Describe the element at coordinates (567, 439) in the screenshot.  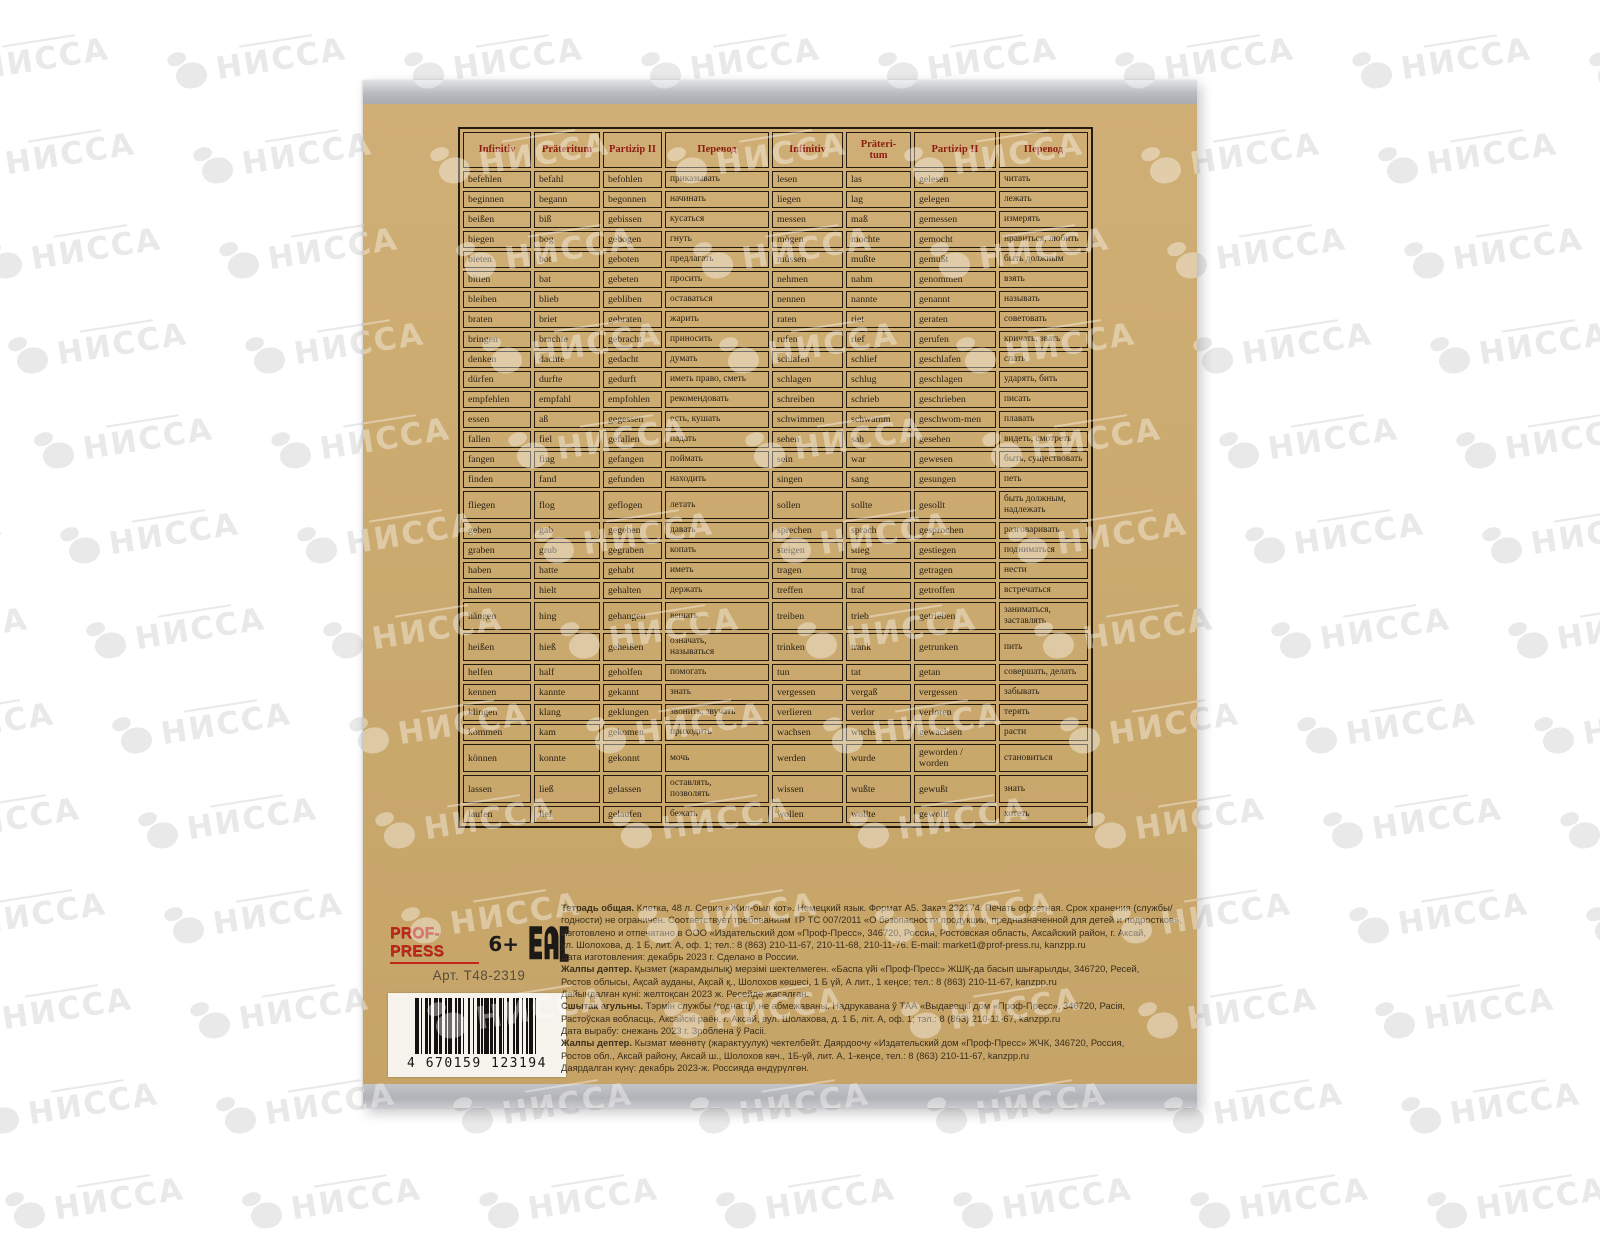
I see `table-cell: fiel` at that location.